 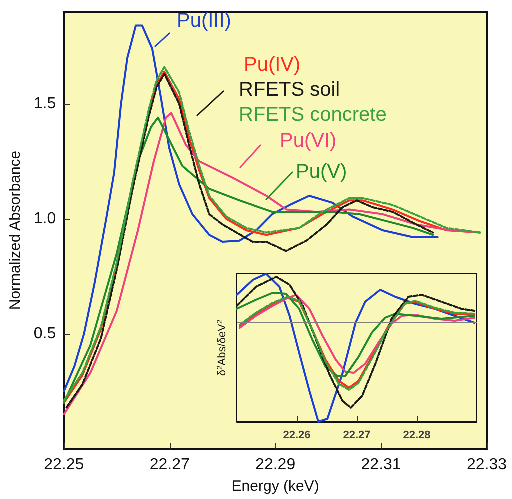 I want to click on x-tick-label: 22.25, so click(x=64, y=465).